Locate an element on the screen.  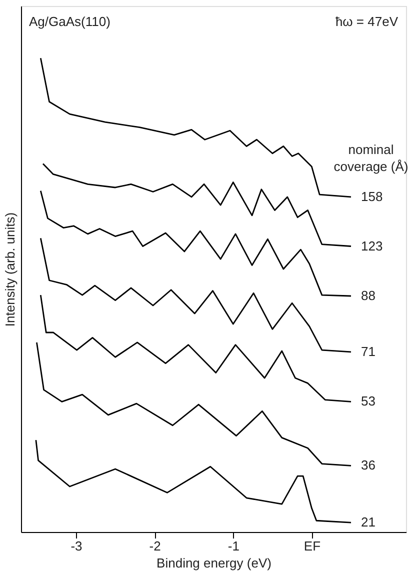
x-axis-title: Binding energy (eV) is located at coordinates (214, 563).